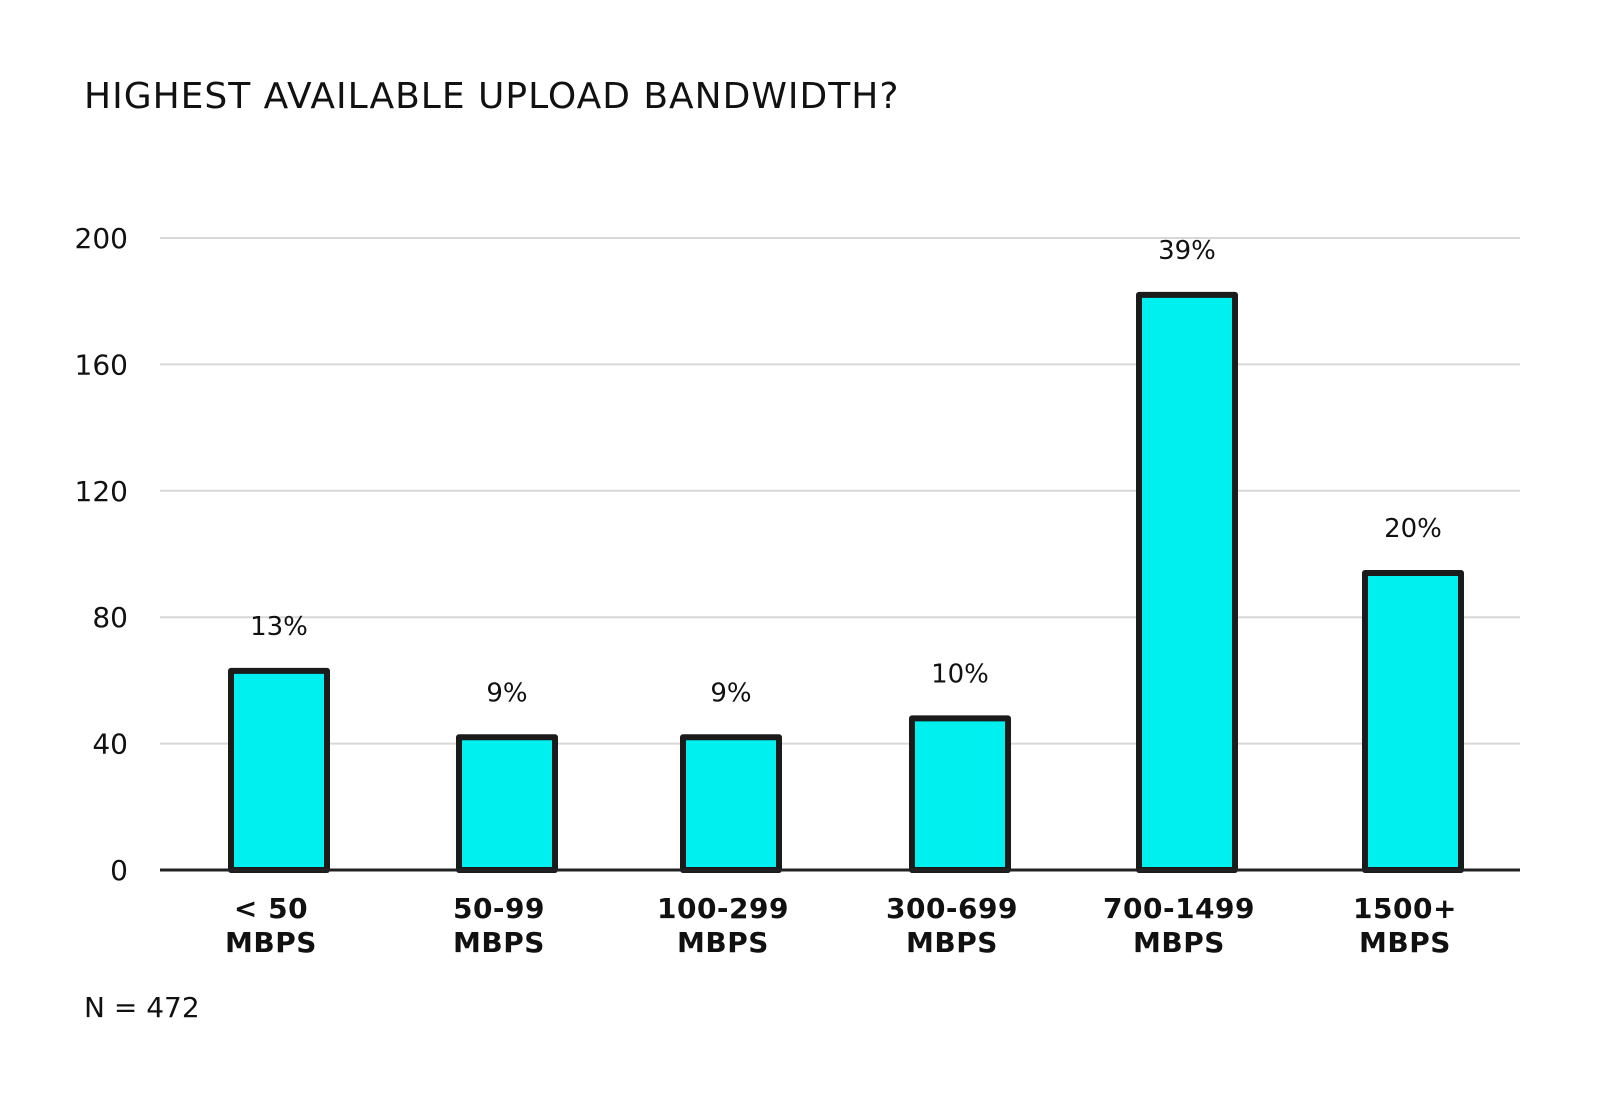  What do you see at coordinates (110, 744) in the screenshot?
I see `y-tick-label: 40` at bounding box center [110, 744].